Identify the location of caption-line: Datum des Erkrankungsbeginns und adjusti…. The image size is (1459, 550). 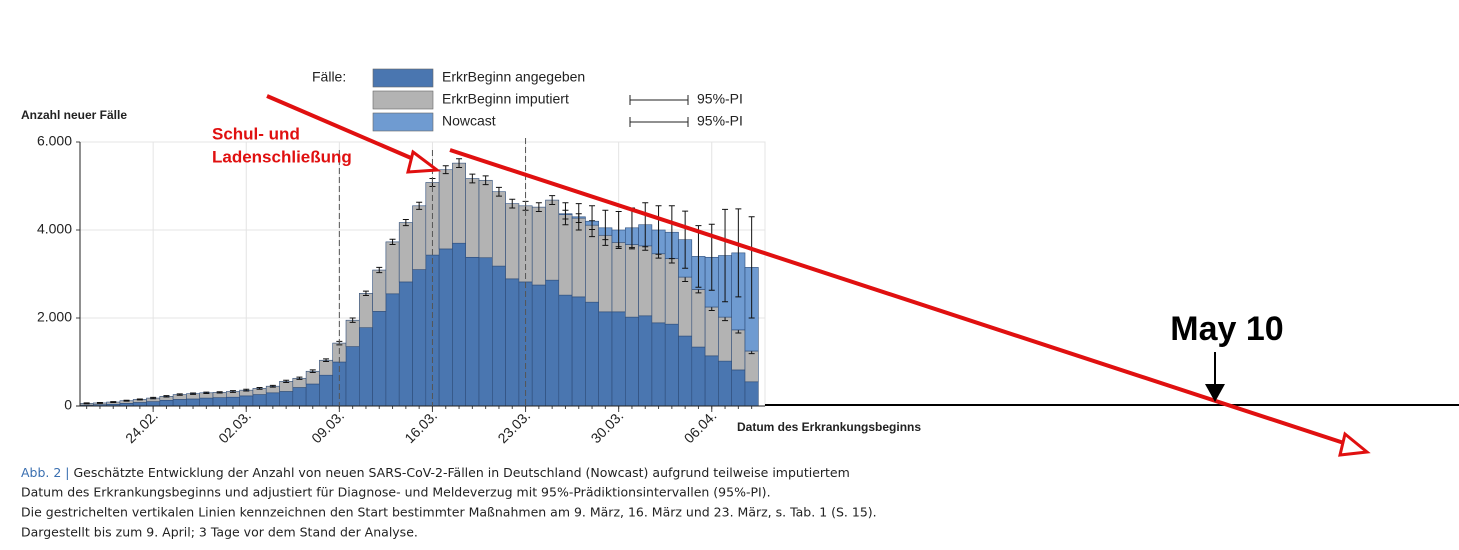
(396, 492).